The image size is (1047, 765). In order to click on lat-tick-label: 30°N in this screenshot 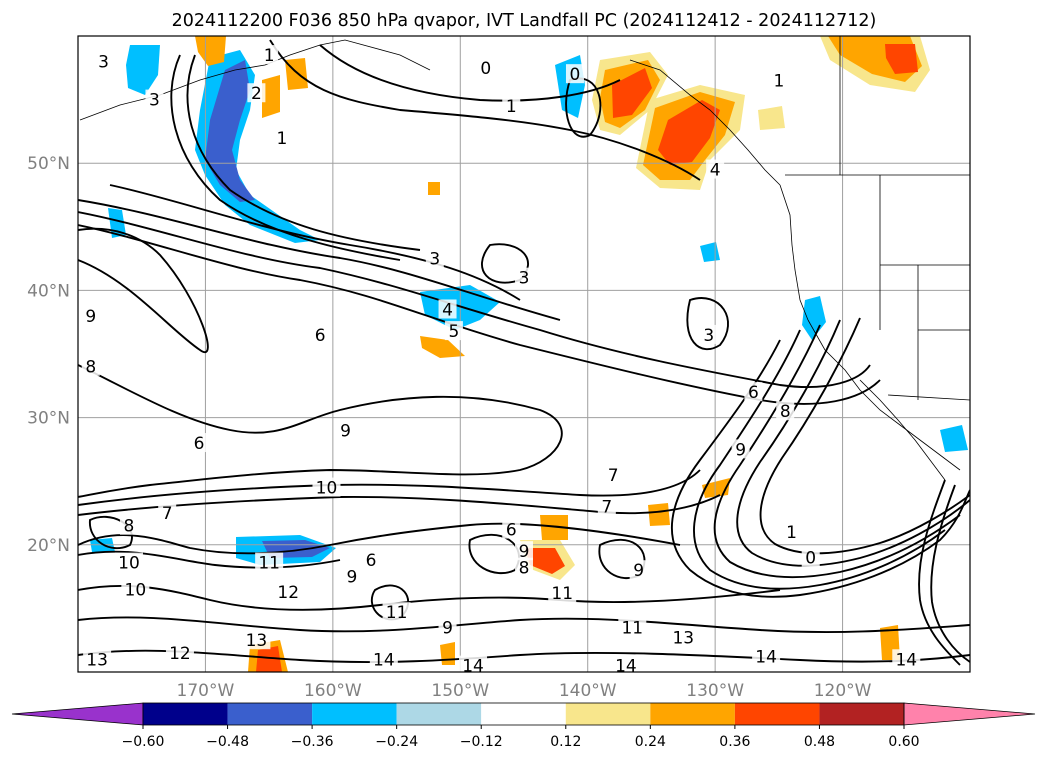, I will do `click(48, 419)`.